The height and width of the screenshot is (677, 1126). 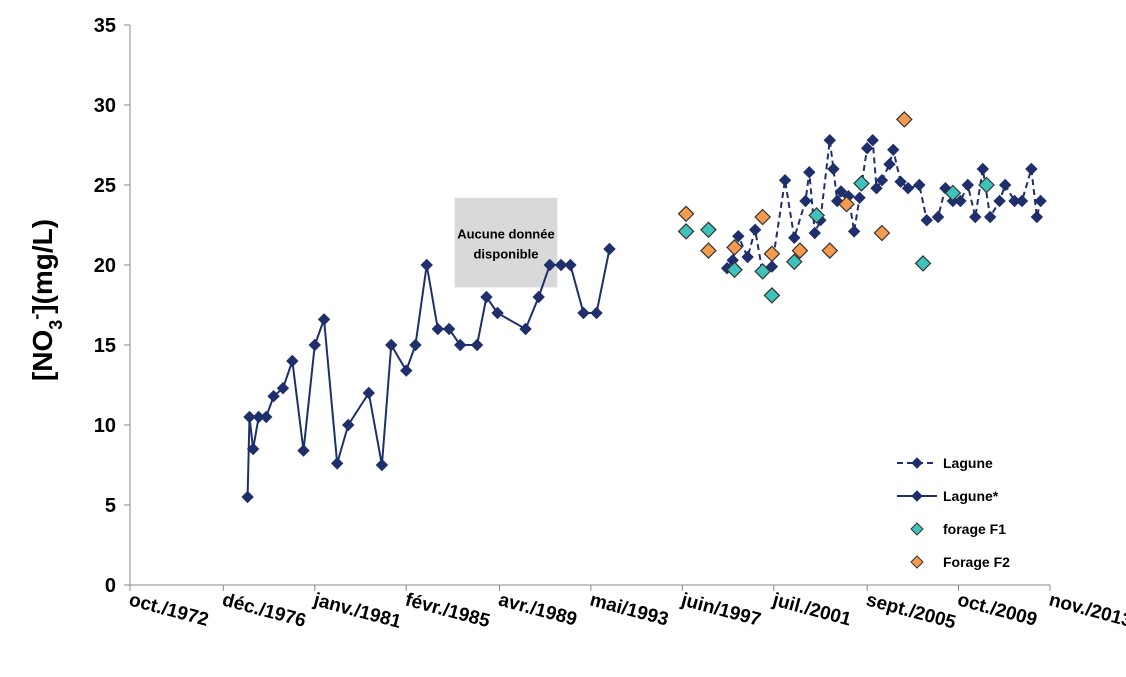 What do you see at coordinates (997, 610) in the screenshot?
I see `x-tick-label: oct./2009` at bounding box center [997, 610].